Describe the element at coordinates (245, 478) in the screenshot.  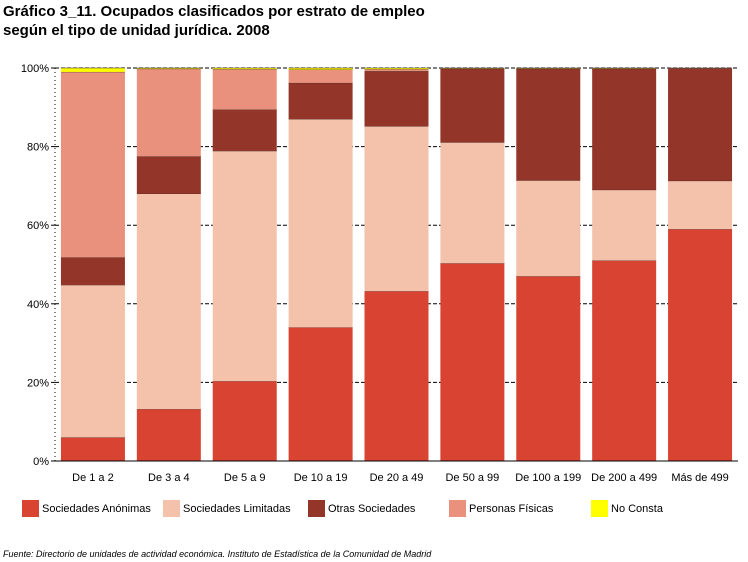
I see `x-tick-label: De 5 a 9` at that location.